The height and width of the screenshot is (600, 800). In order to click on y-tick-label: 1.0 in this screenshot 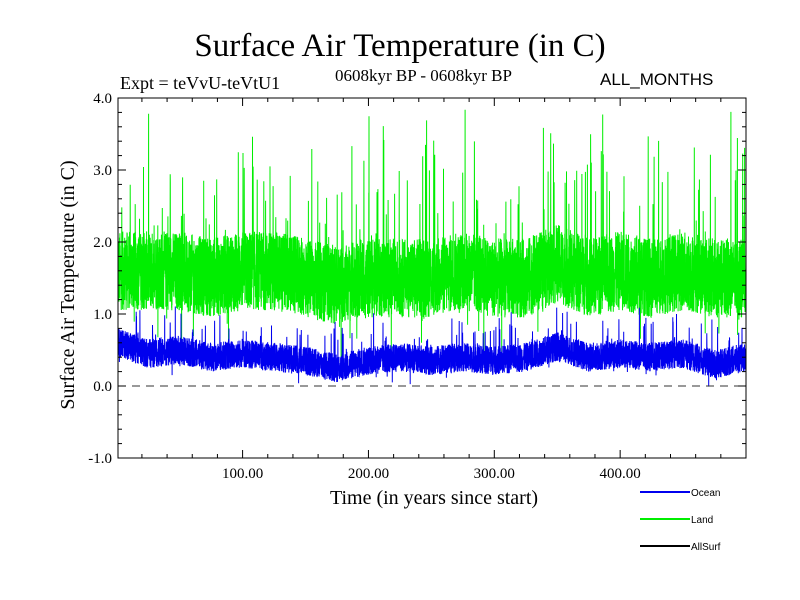, I will do `click(102, 315)`.